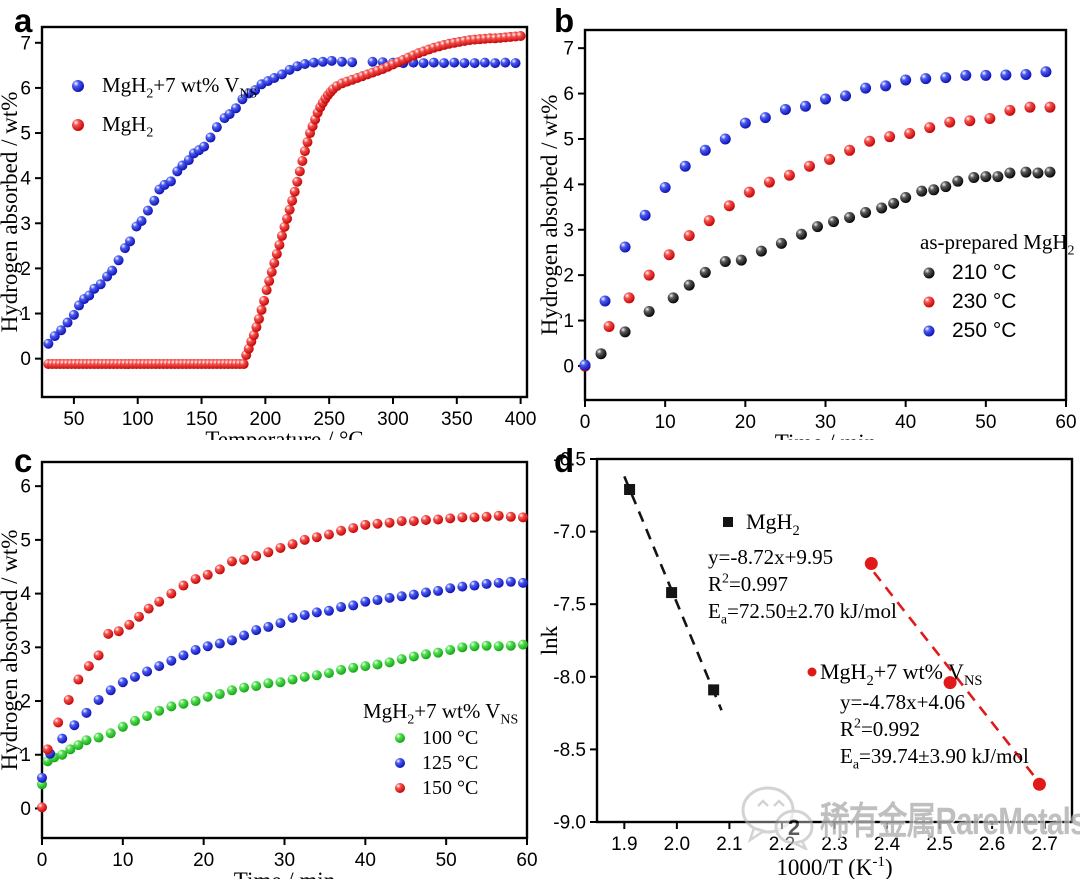 This screenshot has height=879, width=1080. What do you see at coordinates (11, 212) in the screenshot?
I see `y-axis-title: Hydrogen absorbed / wt%` at bounding box center [11, 212].